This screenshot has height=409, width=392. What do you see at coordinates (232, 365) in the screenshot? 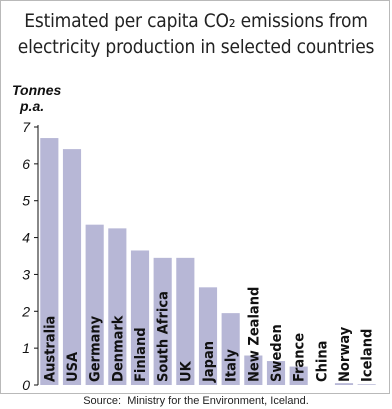
I see `category-label-italy: Italy` at bounding box center [232, 365].